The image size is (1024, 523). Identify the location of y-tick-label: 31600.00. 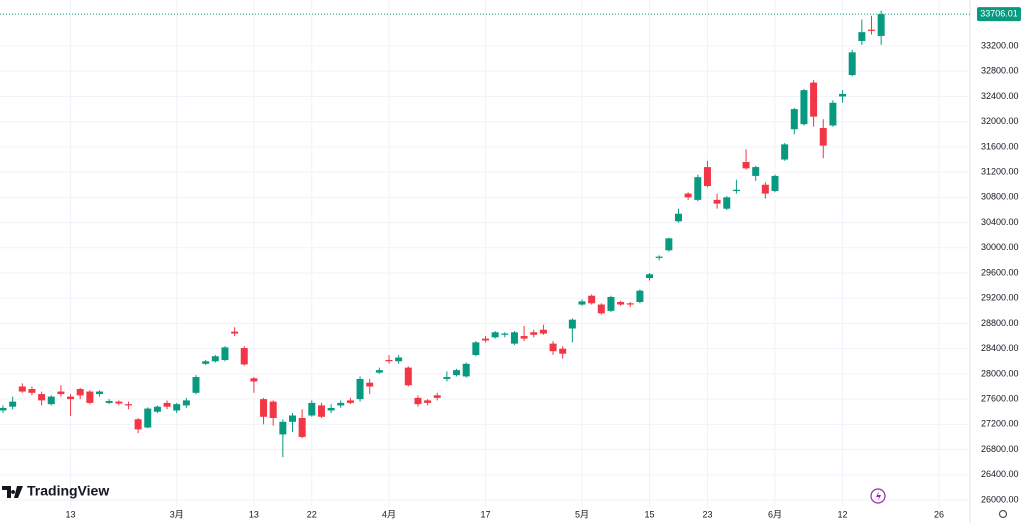
(1000, 146).